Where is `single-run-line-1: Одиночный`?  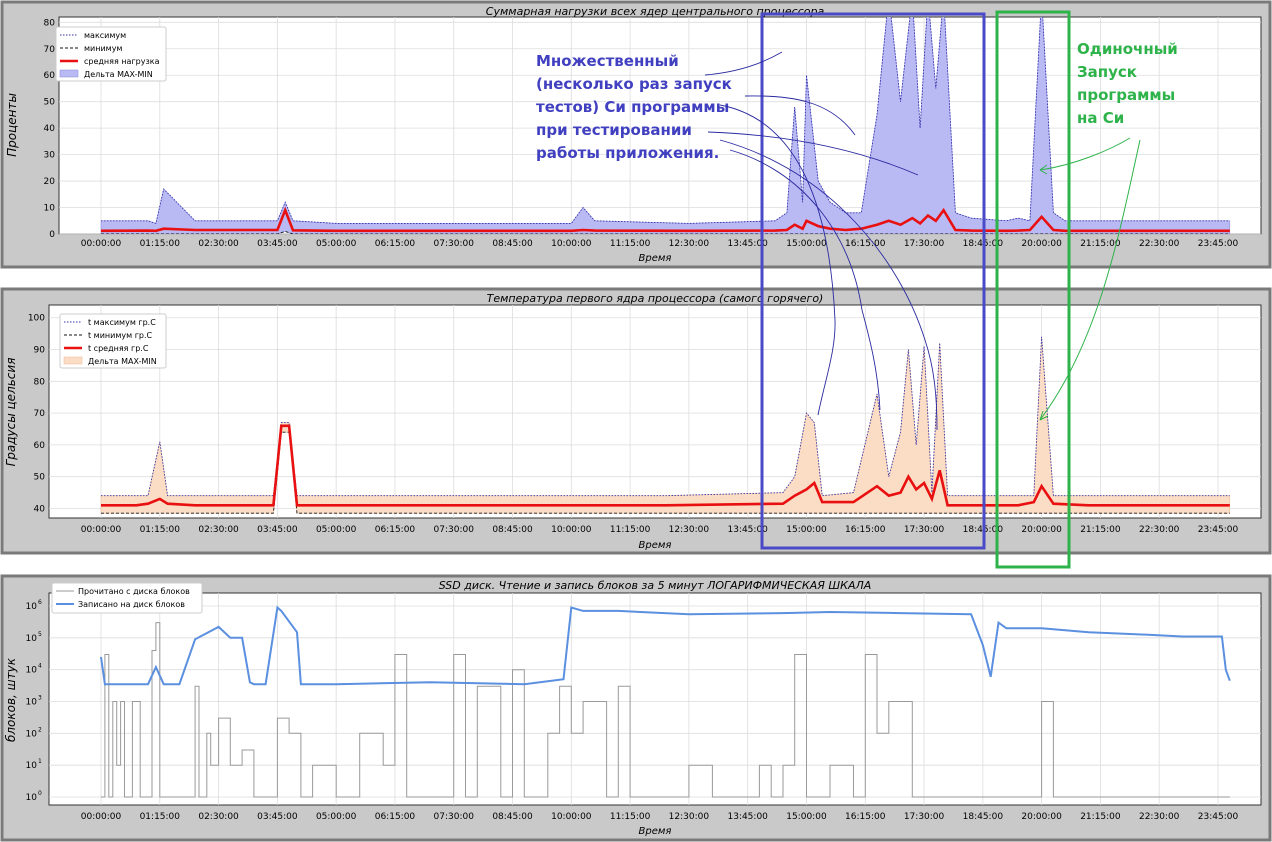 single-run-line-1: Одиночный is located at coordinates (1127, 49).